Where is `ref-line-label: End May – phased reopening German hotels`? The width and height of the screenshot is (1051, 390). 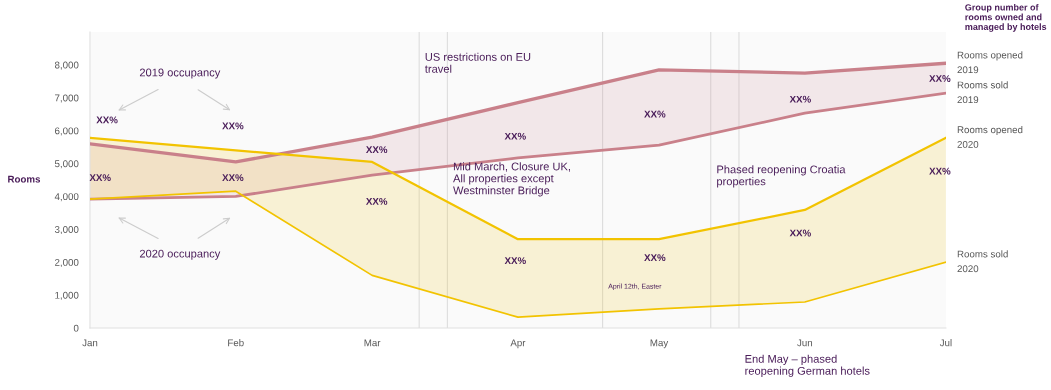 ref-line-label: End May – phased reopening German hotels is located at coordinates (807, 365).